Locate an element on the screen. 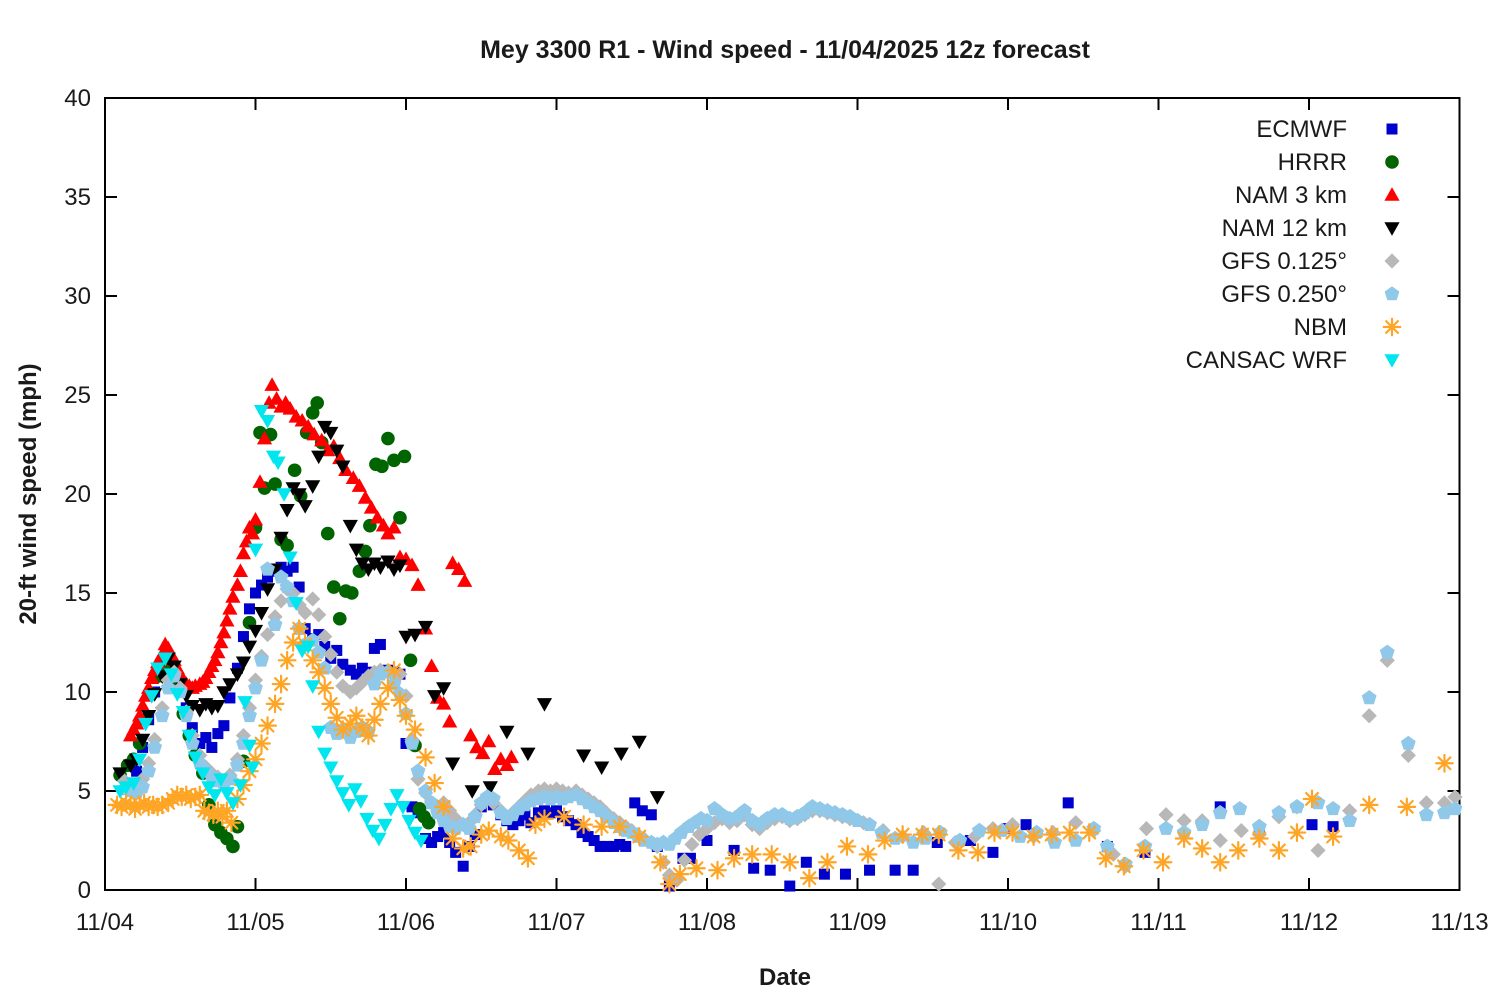  legend-entry-ecmwf: ECMWF is located at coordinates (1327, 129).